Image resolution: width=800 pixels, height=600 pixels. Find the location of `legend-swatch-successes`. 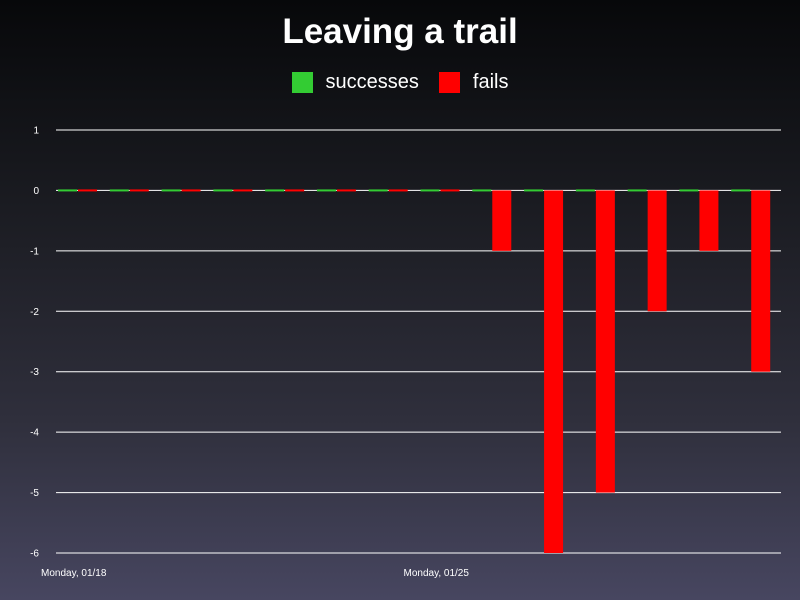

legend-swatch-successes is located at coordinates (302, 82).